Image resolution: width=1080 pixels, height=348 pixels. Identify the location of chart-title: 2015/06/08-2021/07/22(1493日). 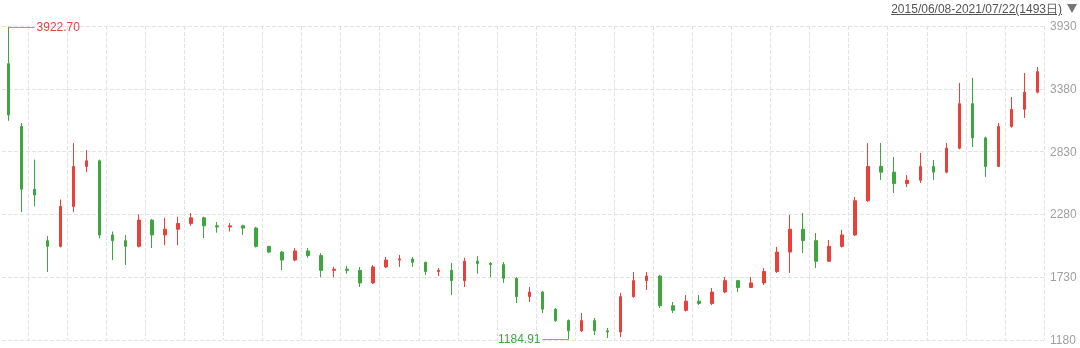
(976, 9).